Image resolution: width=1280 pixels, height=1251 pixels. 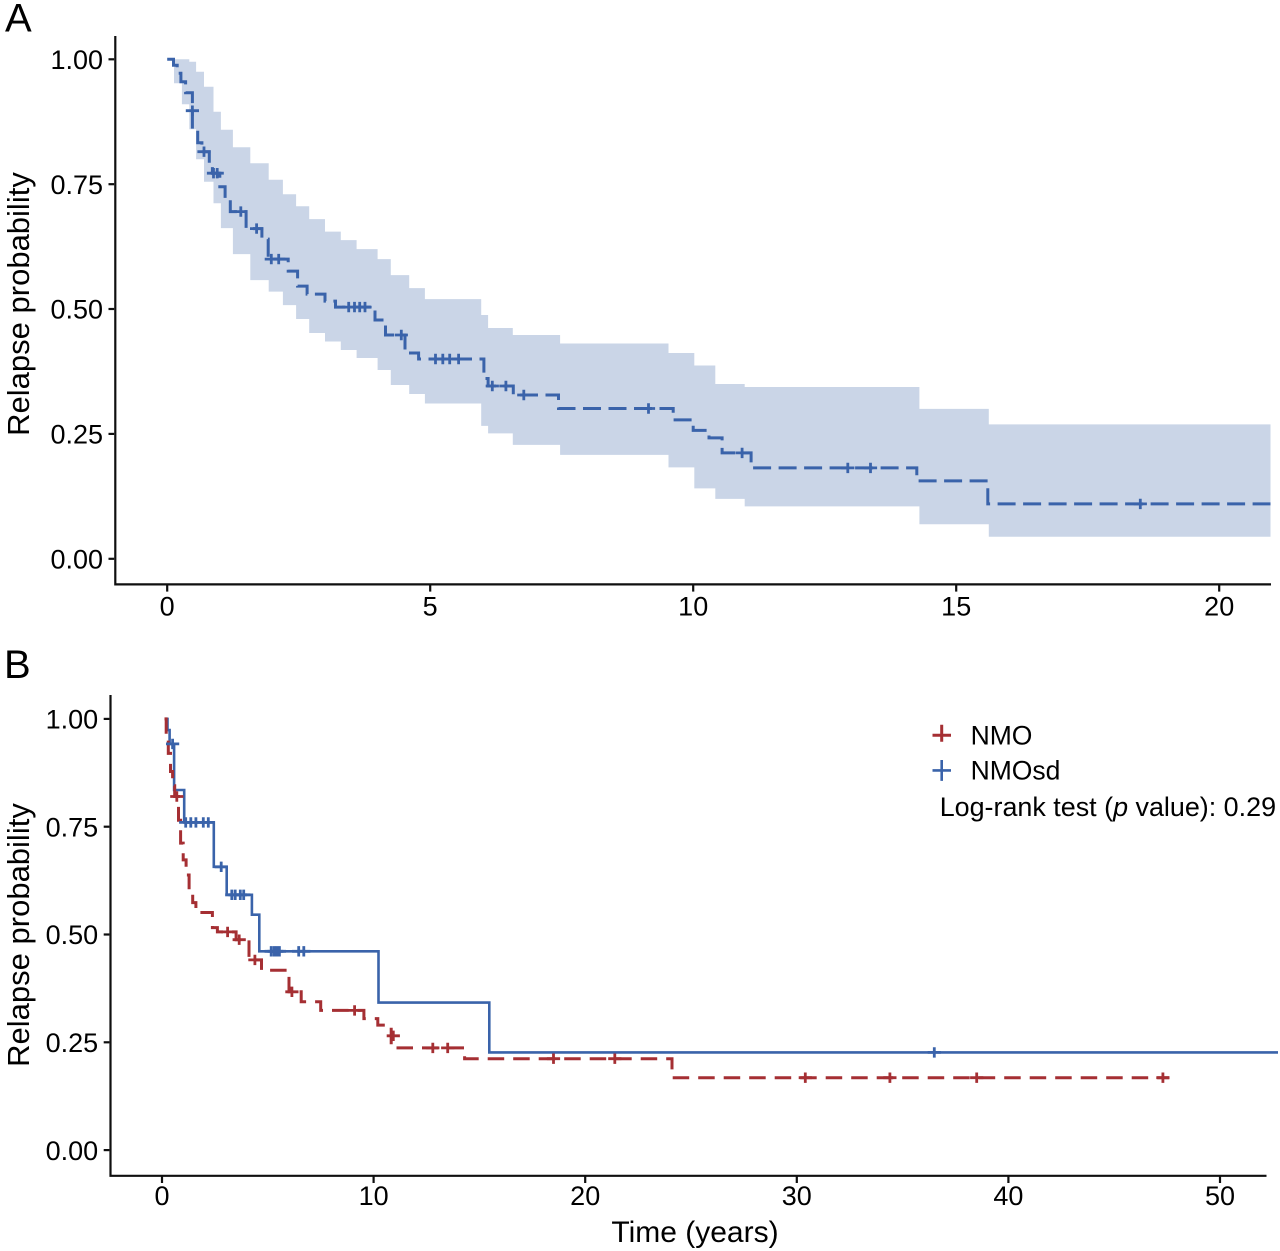 I want to click on svg-text: NMOsd, so click(x=1016, y=771).